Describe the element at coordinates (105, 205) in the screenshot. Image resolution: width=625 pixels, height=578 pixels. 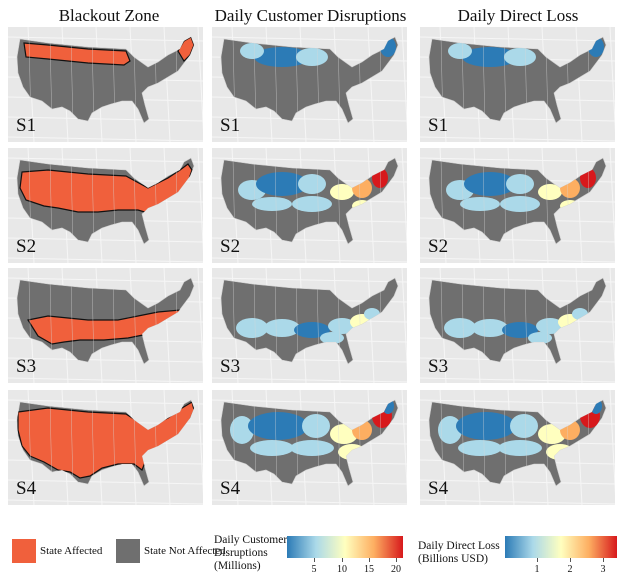
I see `blackout-map-s2: S2` at that location.